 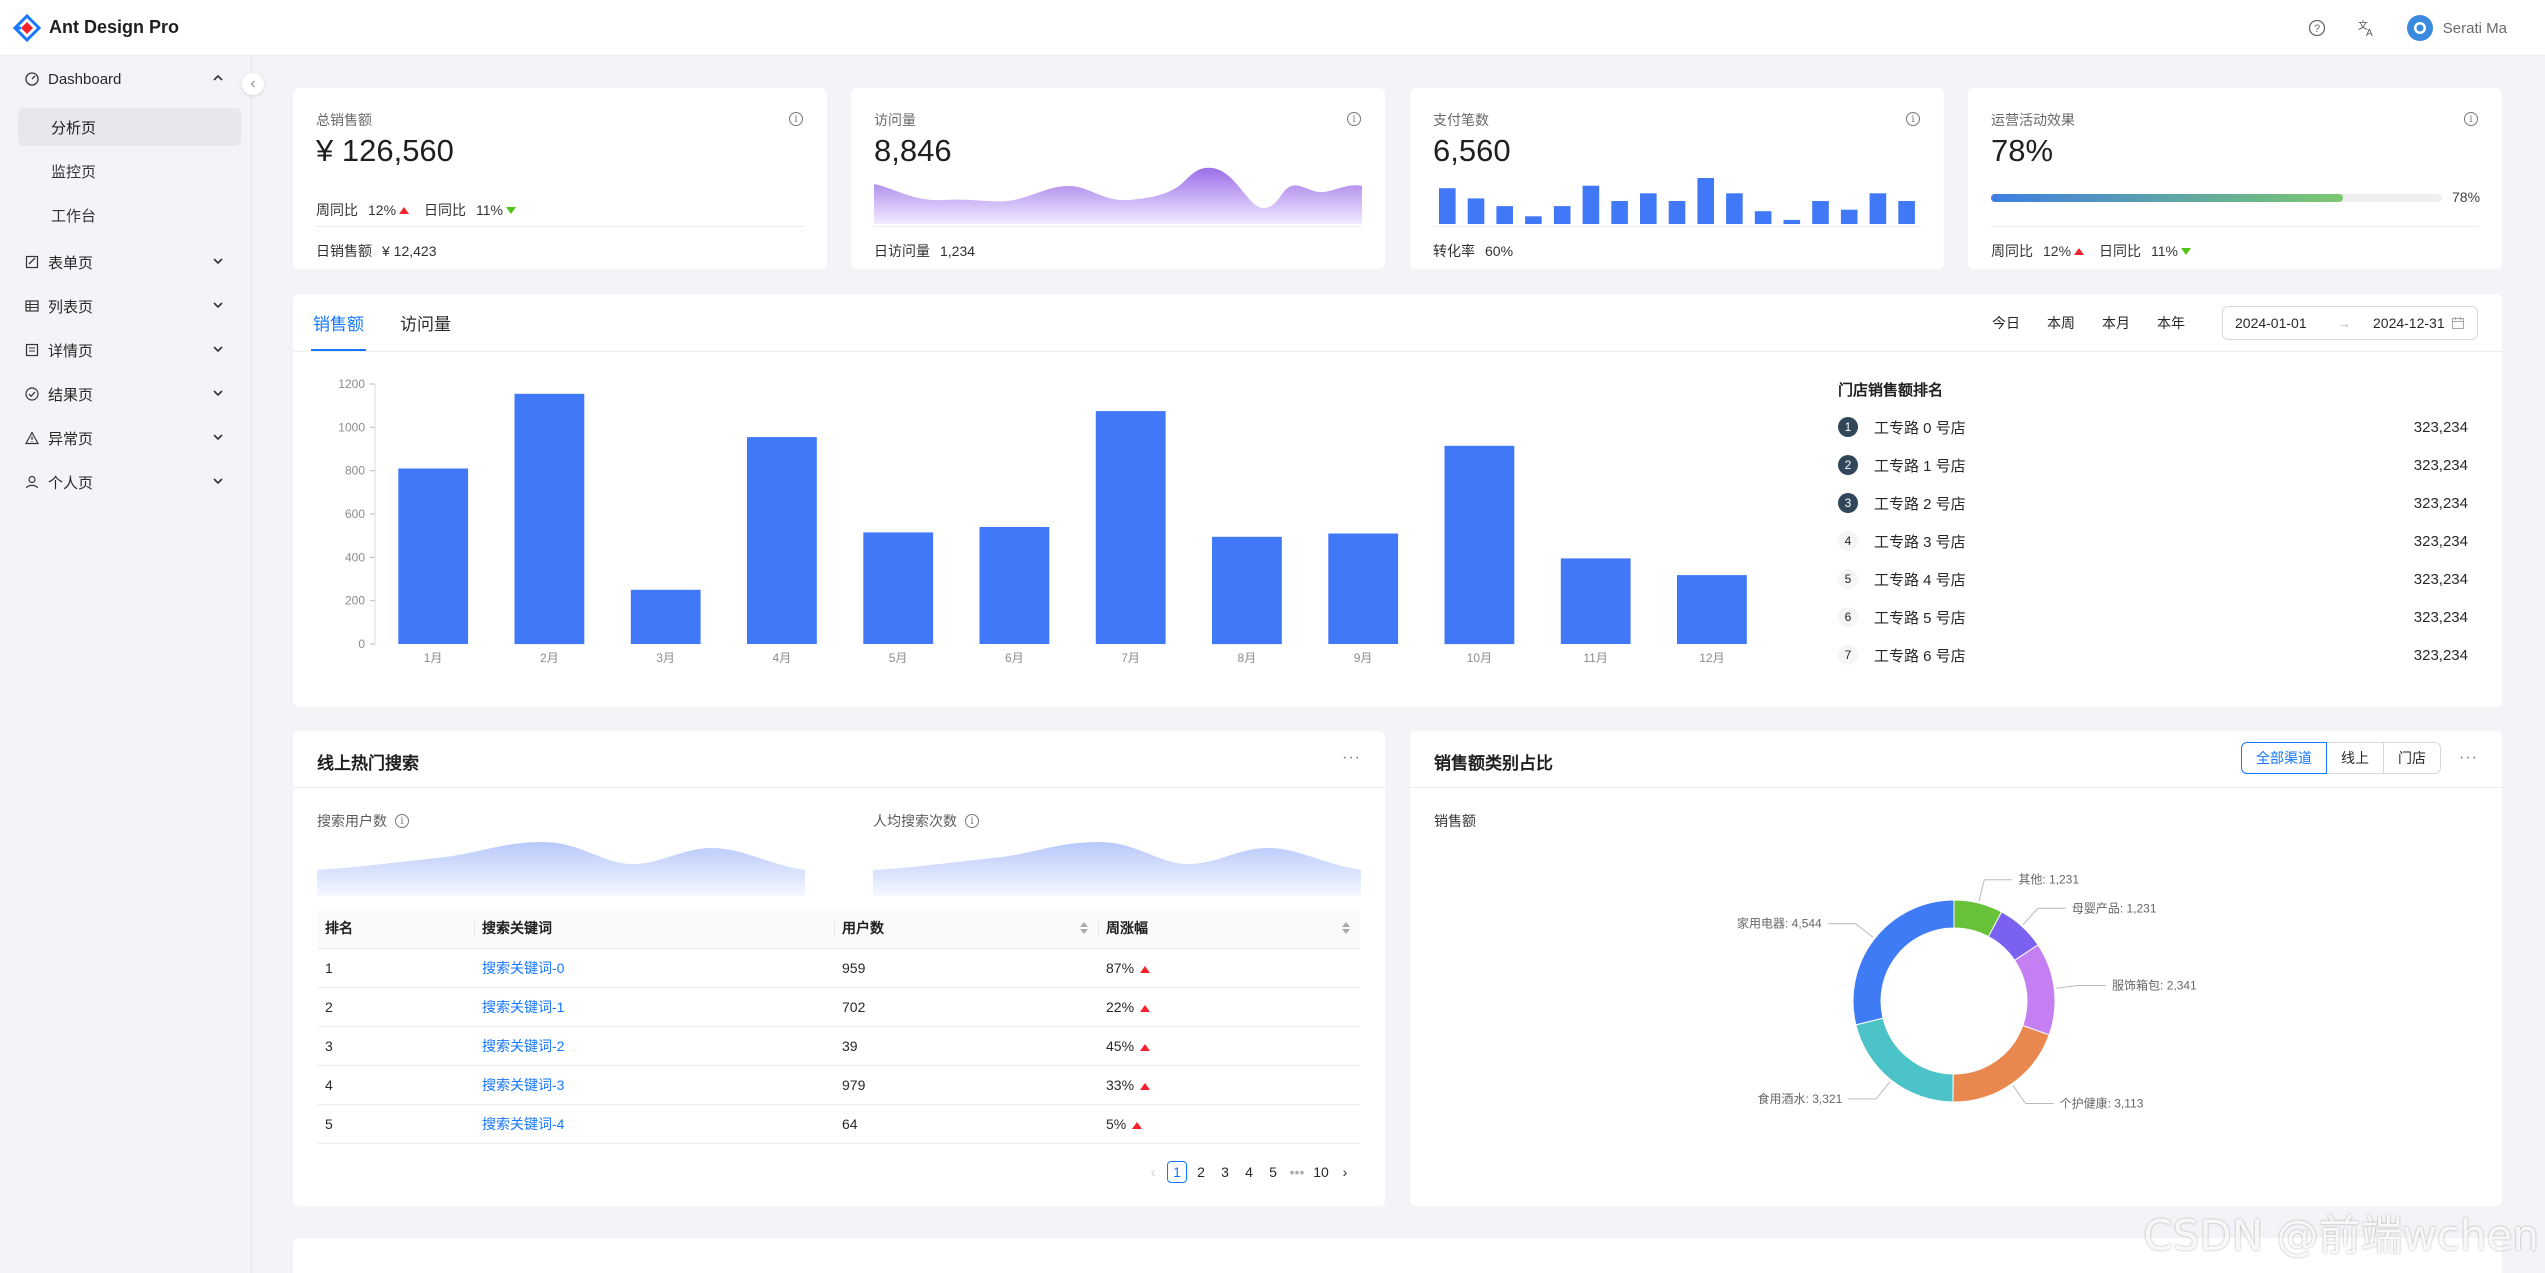 I want to click on stat-card-operations: 运营活动效果 i 78% 78% 周同比 12% 日同比 11%, so click(x=2235, y=178).